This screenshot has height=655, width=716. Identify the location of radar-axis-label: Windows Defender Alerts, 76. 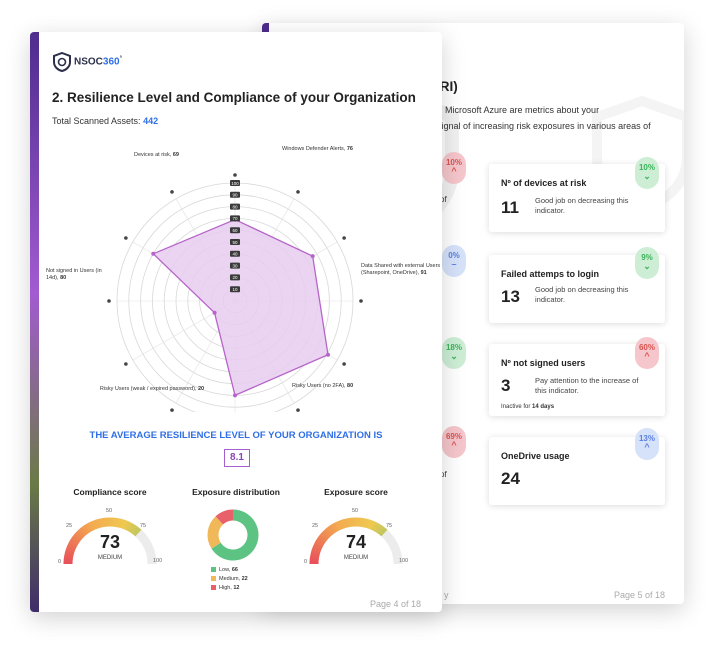
(317, 149).